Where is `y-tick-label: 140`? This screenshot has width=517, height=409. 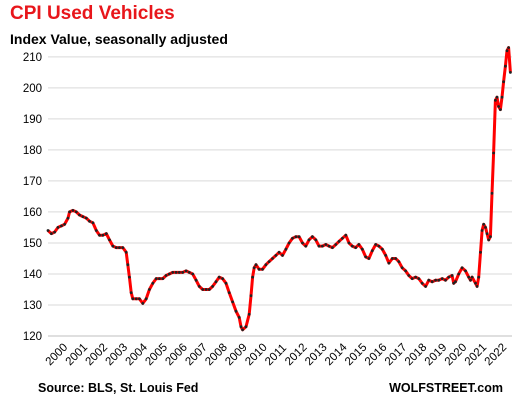 y-tick-label: 140 is located at coordinates (32, 275).